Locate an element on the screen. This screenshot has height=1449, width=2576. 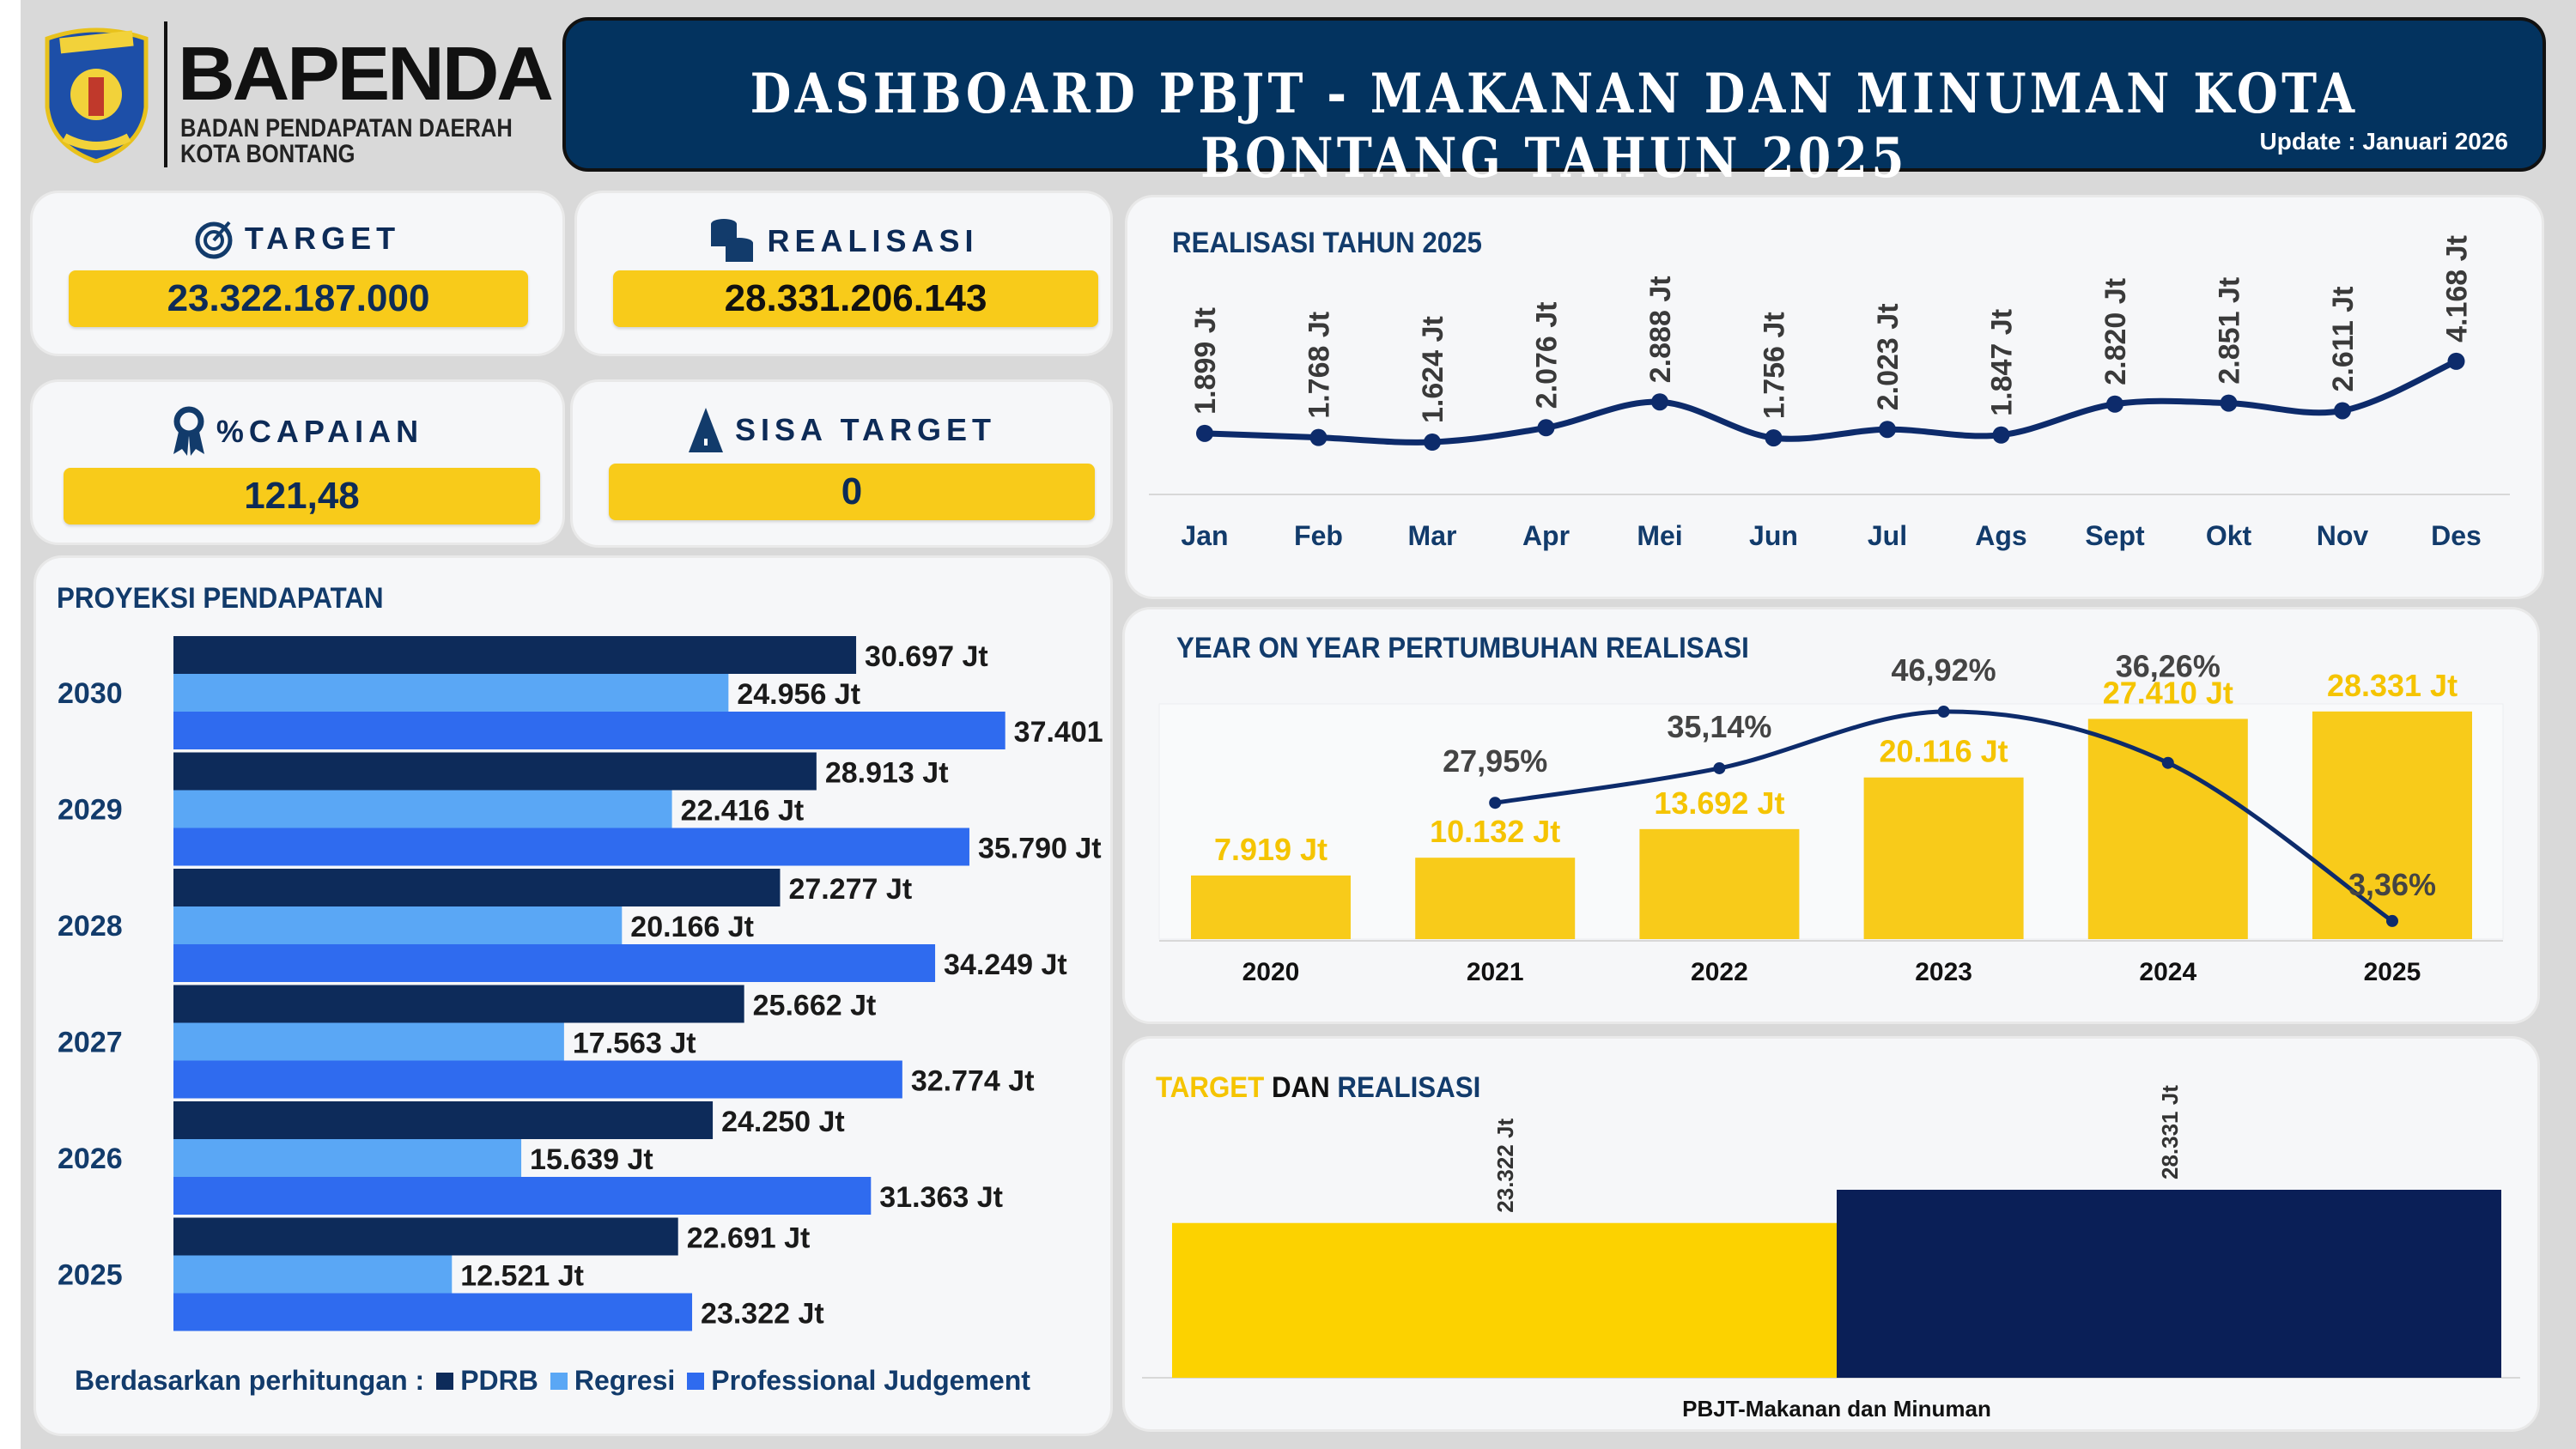
year-label: 2021 is located at coordinates (1495, 972).